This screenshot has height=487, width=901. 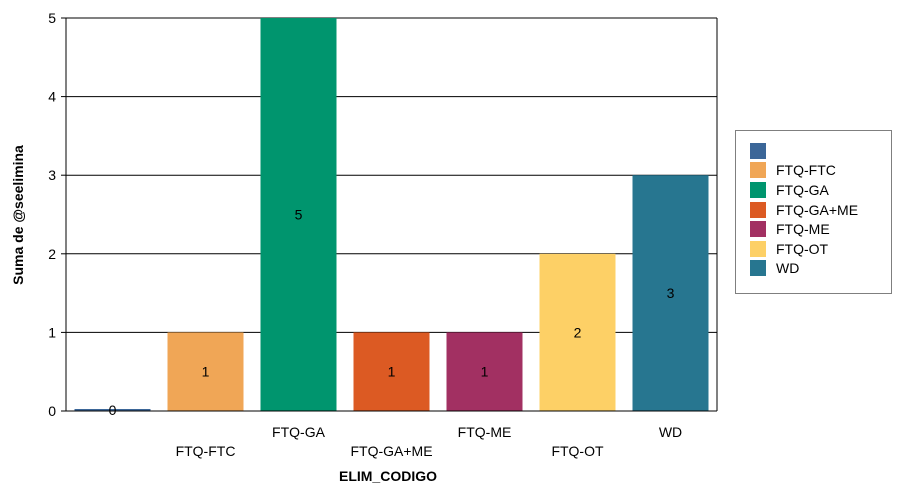 I want to click on data-label: 0, so click(x=113, y=410).